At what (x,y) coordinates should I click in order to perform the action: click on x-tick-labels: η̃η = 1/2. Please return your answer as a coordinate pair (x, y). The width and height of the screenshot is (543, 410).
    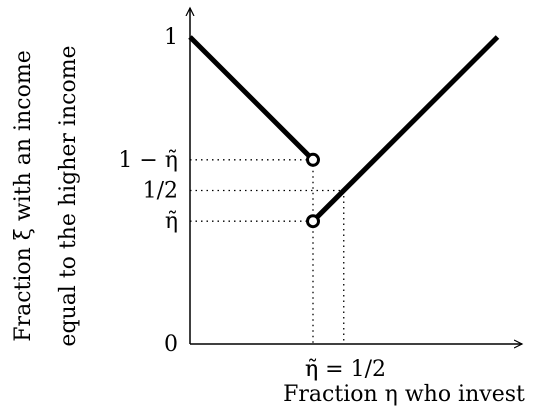
    Looking at the image, I should click on (345, 369).